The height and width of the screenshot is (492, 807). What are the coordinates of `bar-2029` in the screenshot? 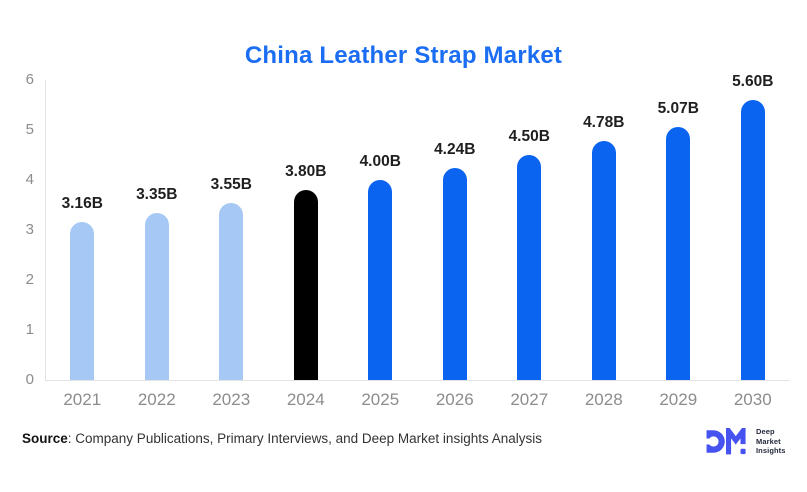 It's located at (678, 253).